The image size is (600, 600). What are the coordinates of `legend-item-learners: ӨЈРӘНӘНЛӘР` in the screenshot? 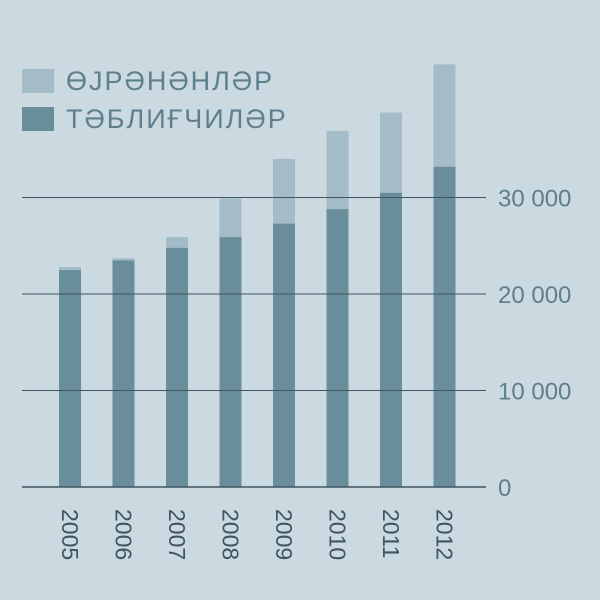 It's located at (155, 81).